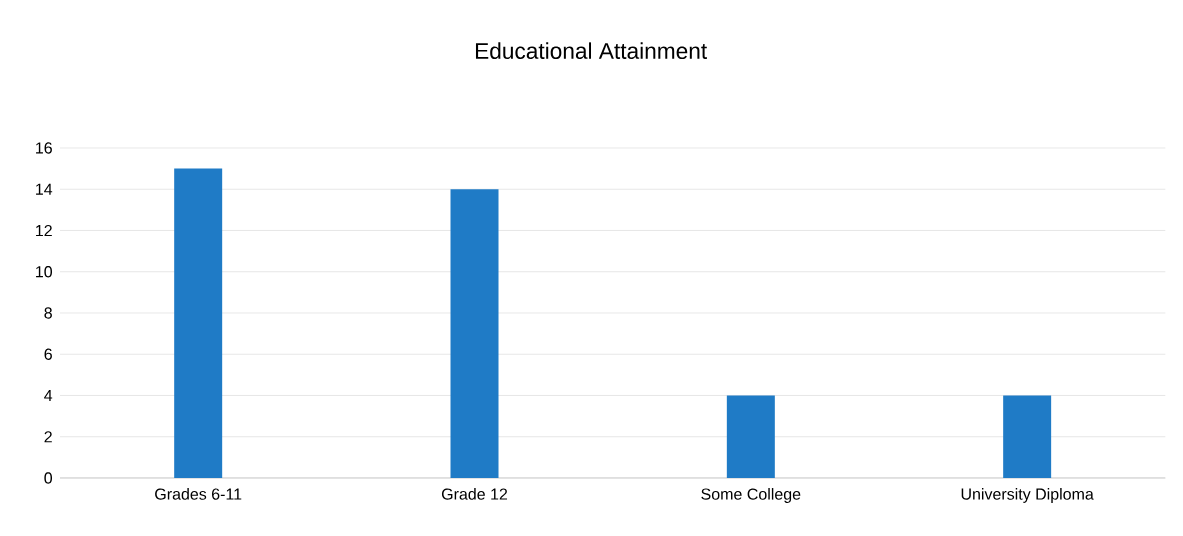 The image size is (1183, 536). Describe the element at coordinates (48, 313) in the screenshot. I see `y-tick-label: 8` at that location.